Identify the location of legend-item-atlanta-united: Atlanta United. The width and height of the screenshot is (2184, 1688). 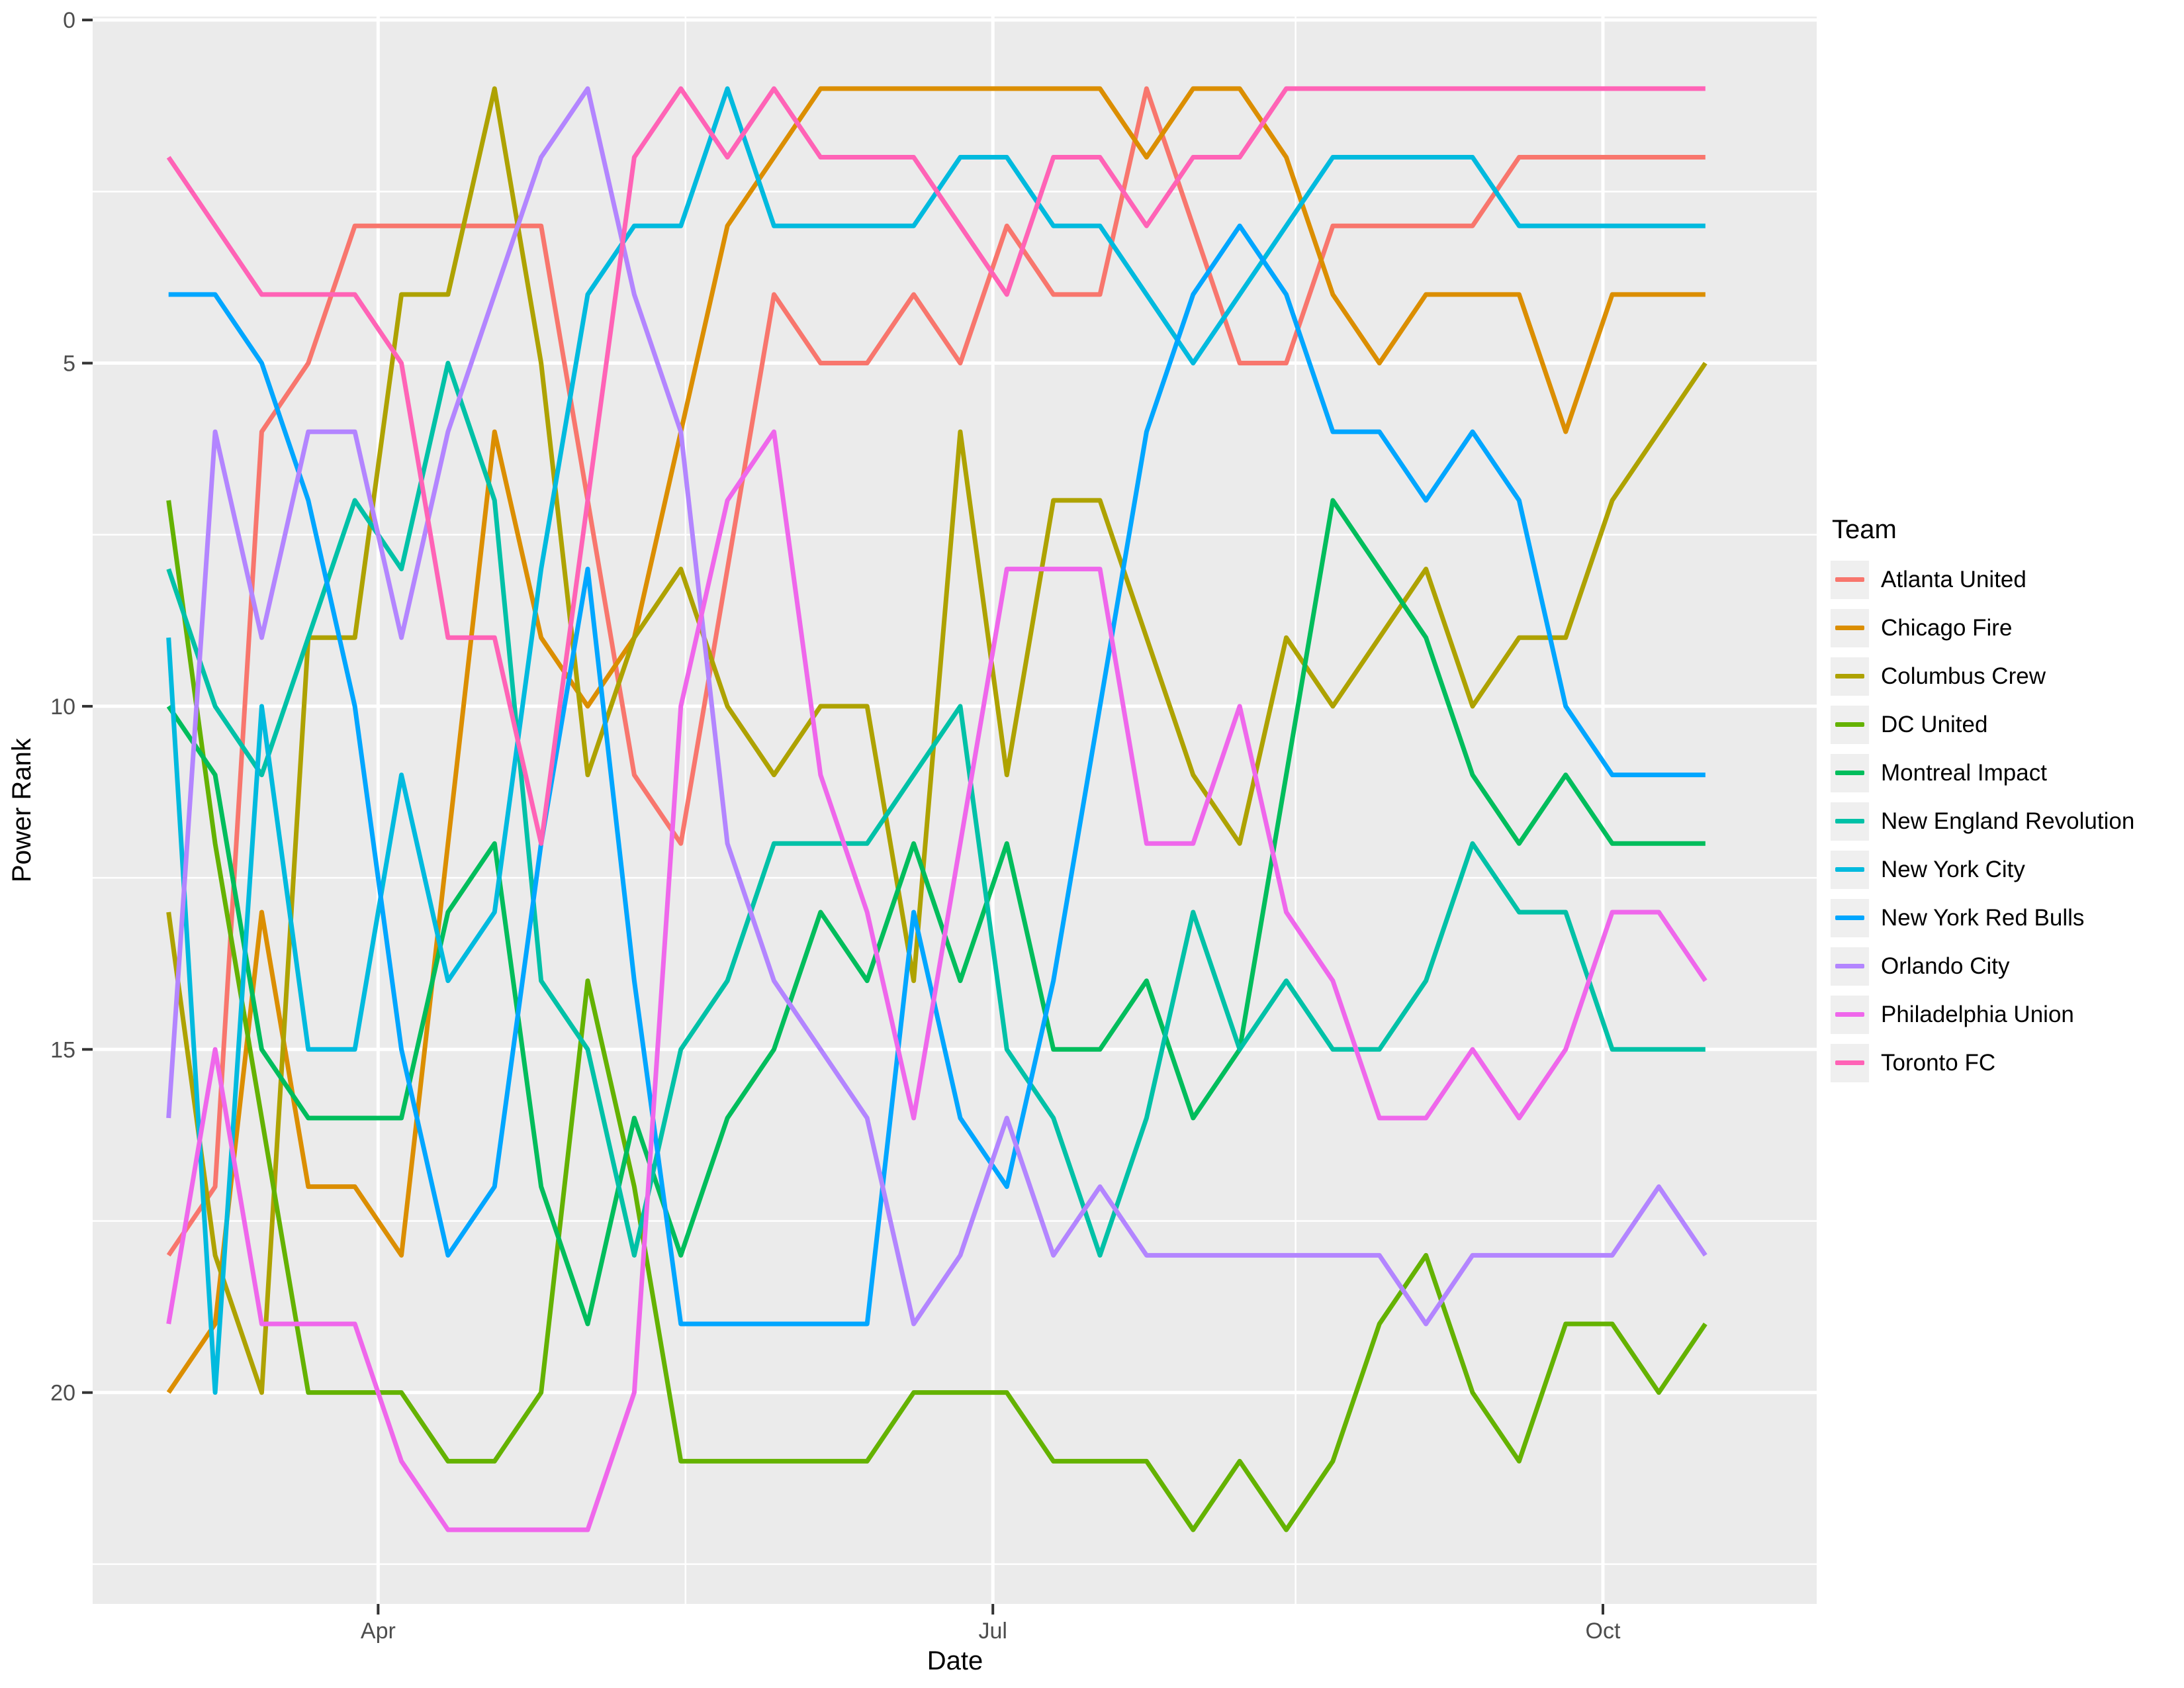
(1982, 579).